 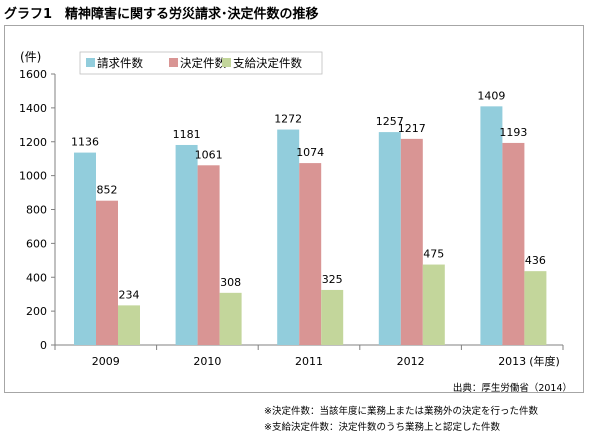 I want to click on y-tick-label: 1400, so click(x=33, y=108).